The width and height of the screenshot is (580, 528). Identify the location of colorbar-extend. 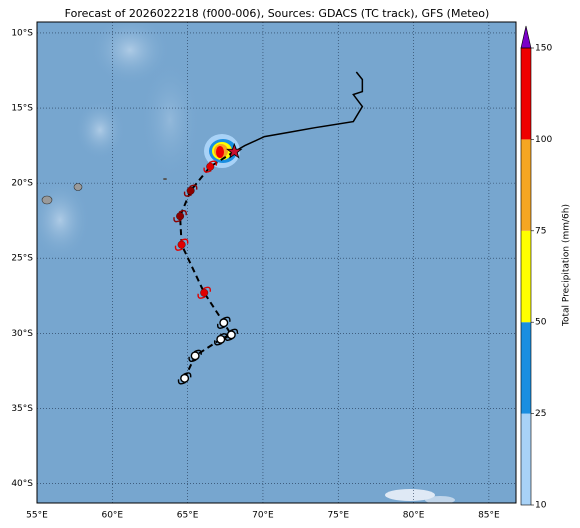
(526, 37).